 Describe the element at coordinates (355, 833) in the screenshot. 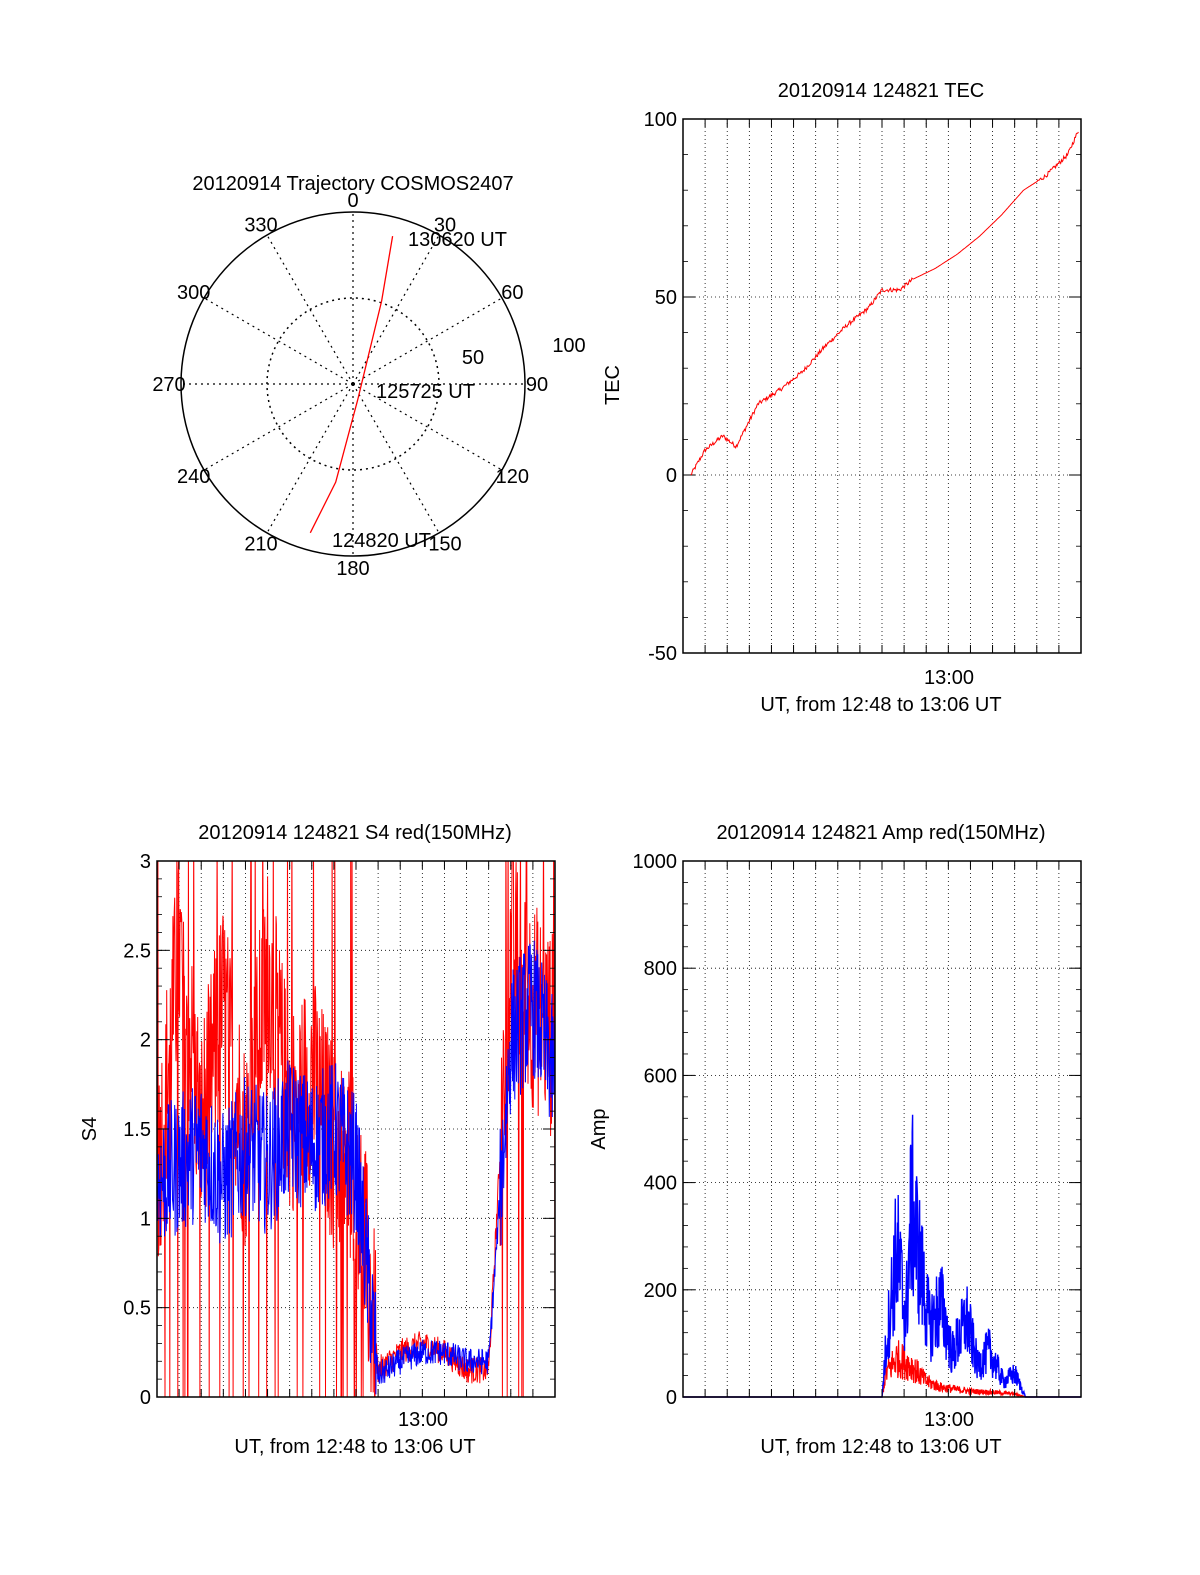

I see `s4-title: 20120914 124821 S4 red(150MHz)` at that location.